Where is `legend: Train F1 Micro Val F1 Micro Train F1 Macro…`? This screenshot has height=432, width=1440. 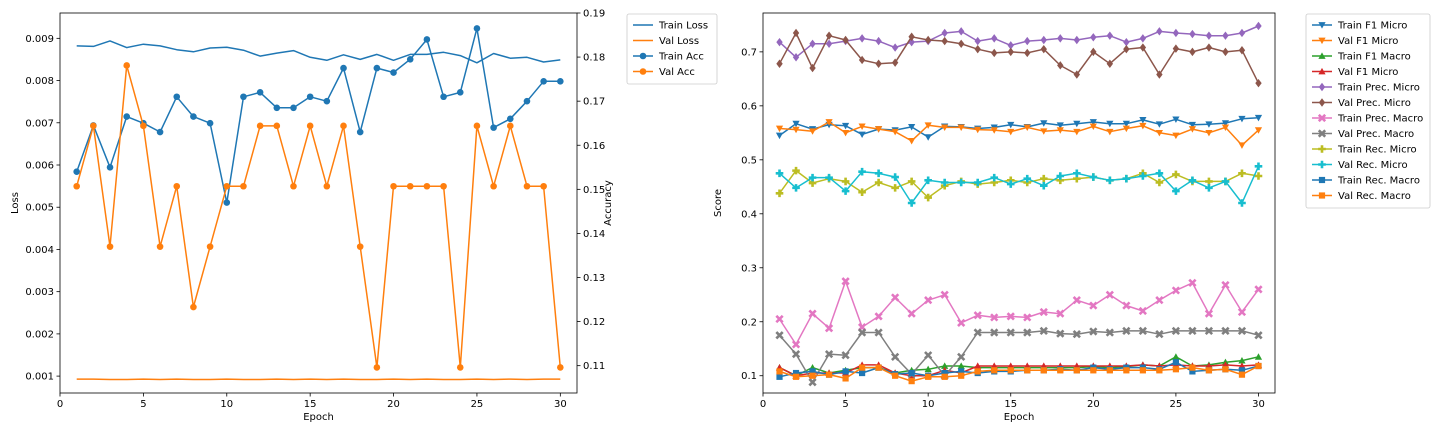
legend: Train F1 Micro Val F1 Micro Train F1 Macro… is located at coordinates (1368, 111).